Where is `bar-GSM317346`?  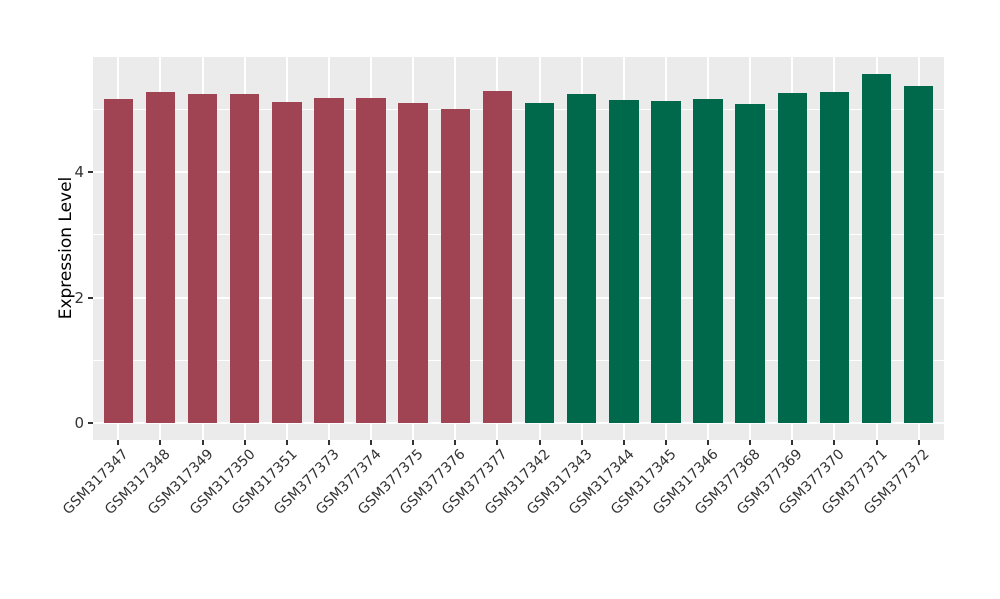 bar-GSM317346 is located at coordinates (708, 260).